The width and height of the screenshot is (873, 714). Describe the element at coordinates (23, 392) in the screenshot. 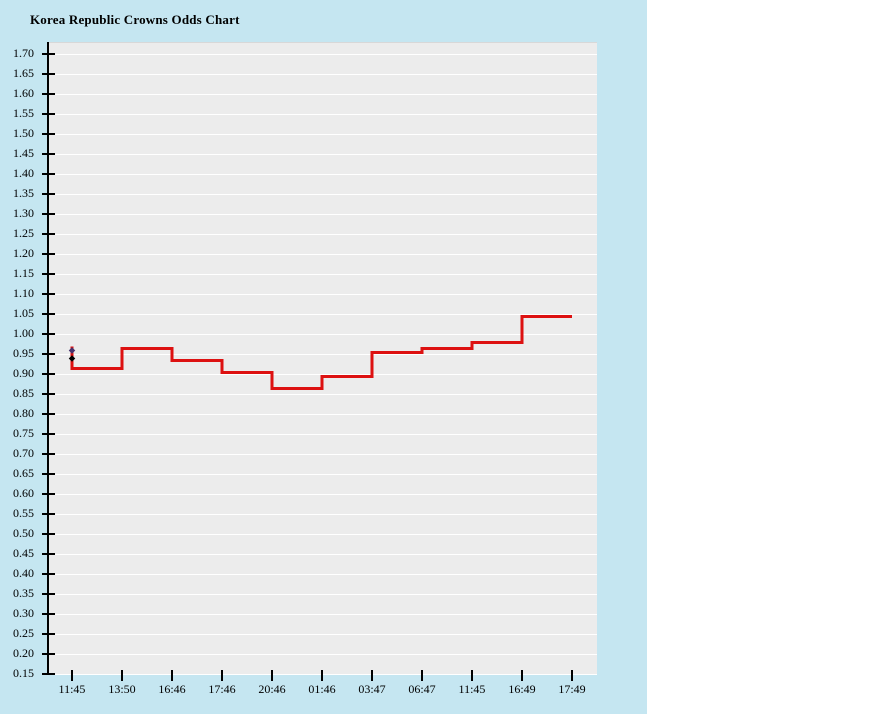

I see `y-tick-label: 0.85` at that location.